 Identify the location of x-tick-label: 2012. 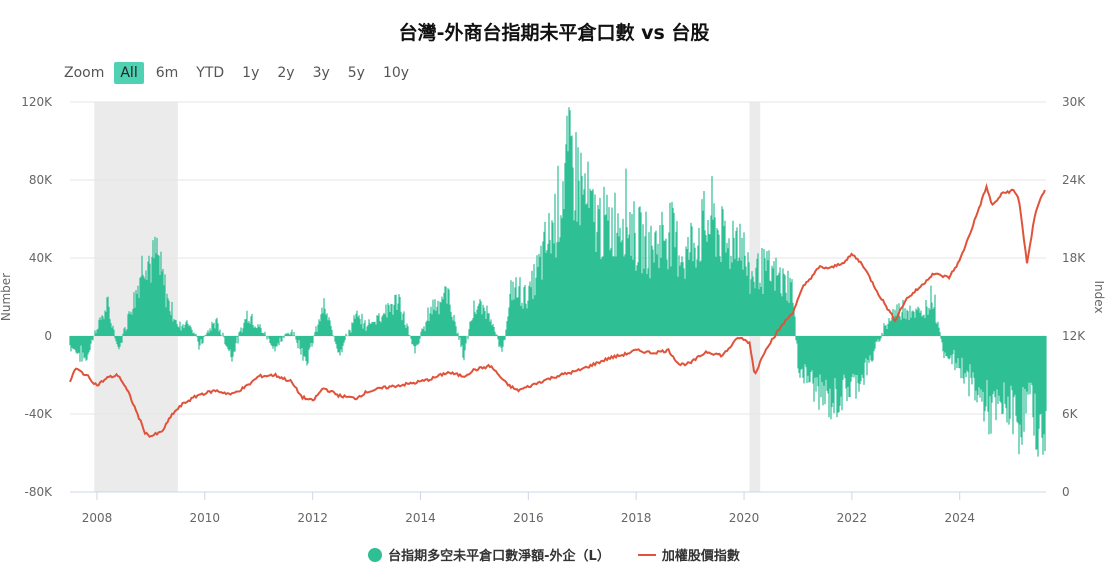
(312, 518).